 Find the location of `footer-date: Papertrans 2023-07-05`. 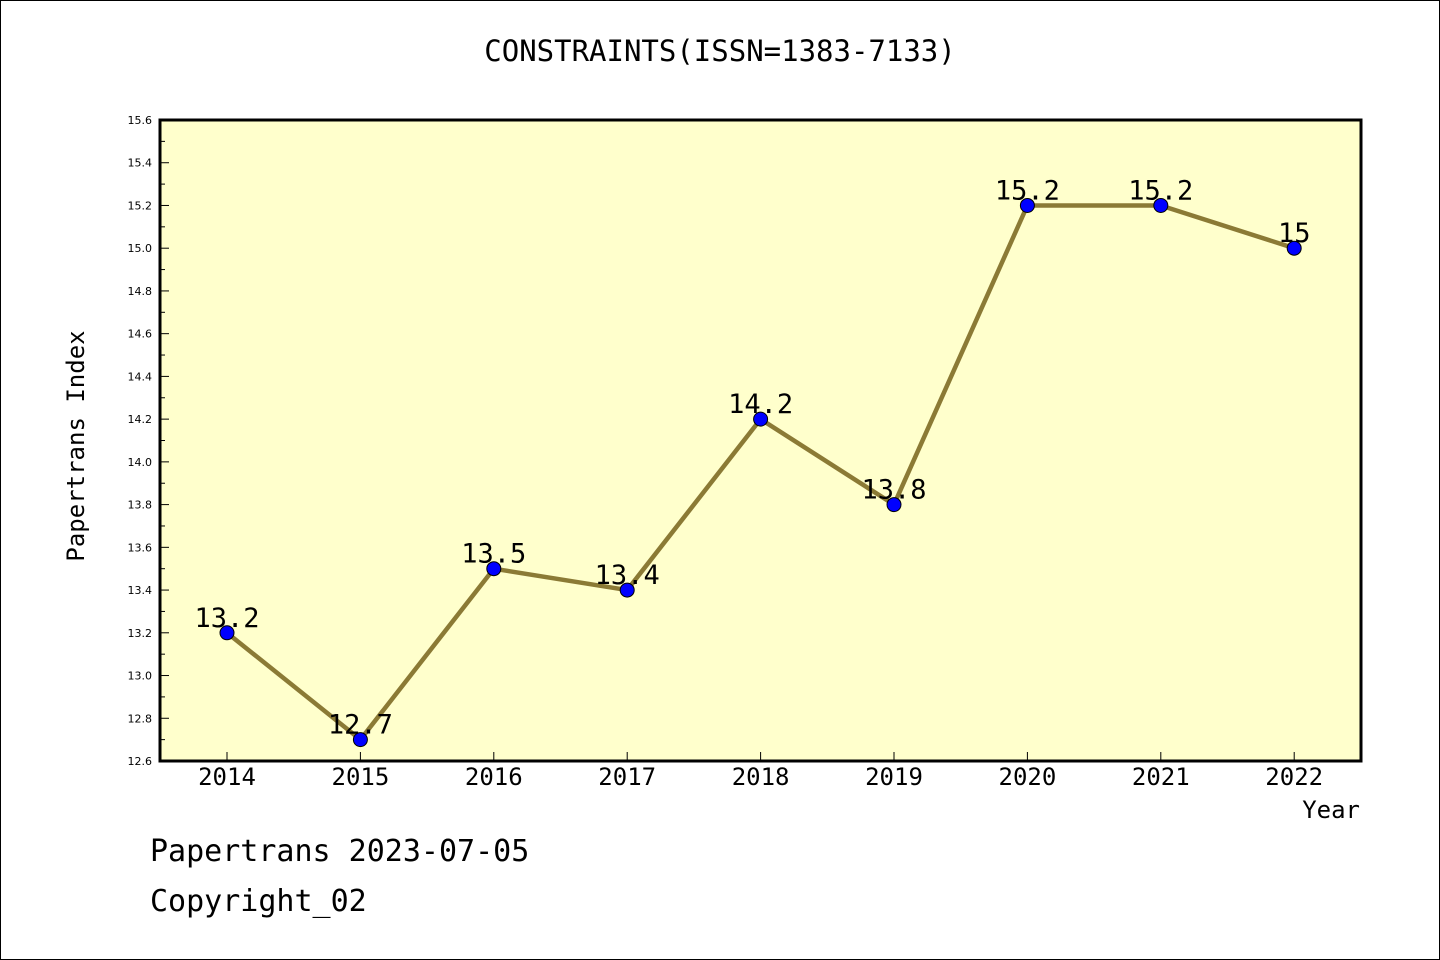

footer-date: Papertrans 2023-07-05 is located at coordinates (340, 851).